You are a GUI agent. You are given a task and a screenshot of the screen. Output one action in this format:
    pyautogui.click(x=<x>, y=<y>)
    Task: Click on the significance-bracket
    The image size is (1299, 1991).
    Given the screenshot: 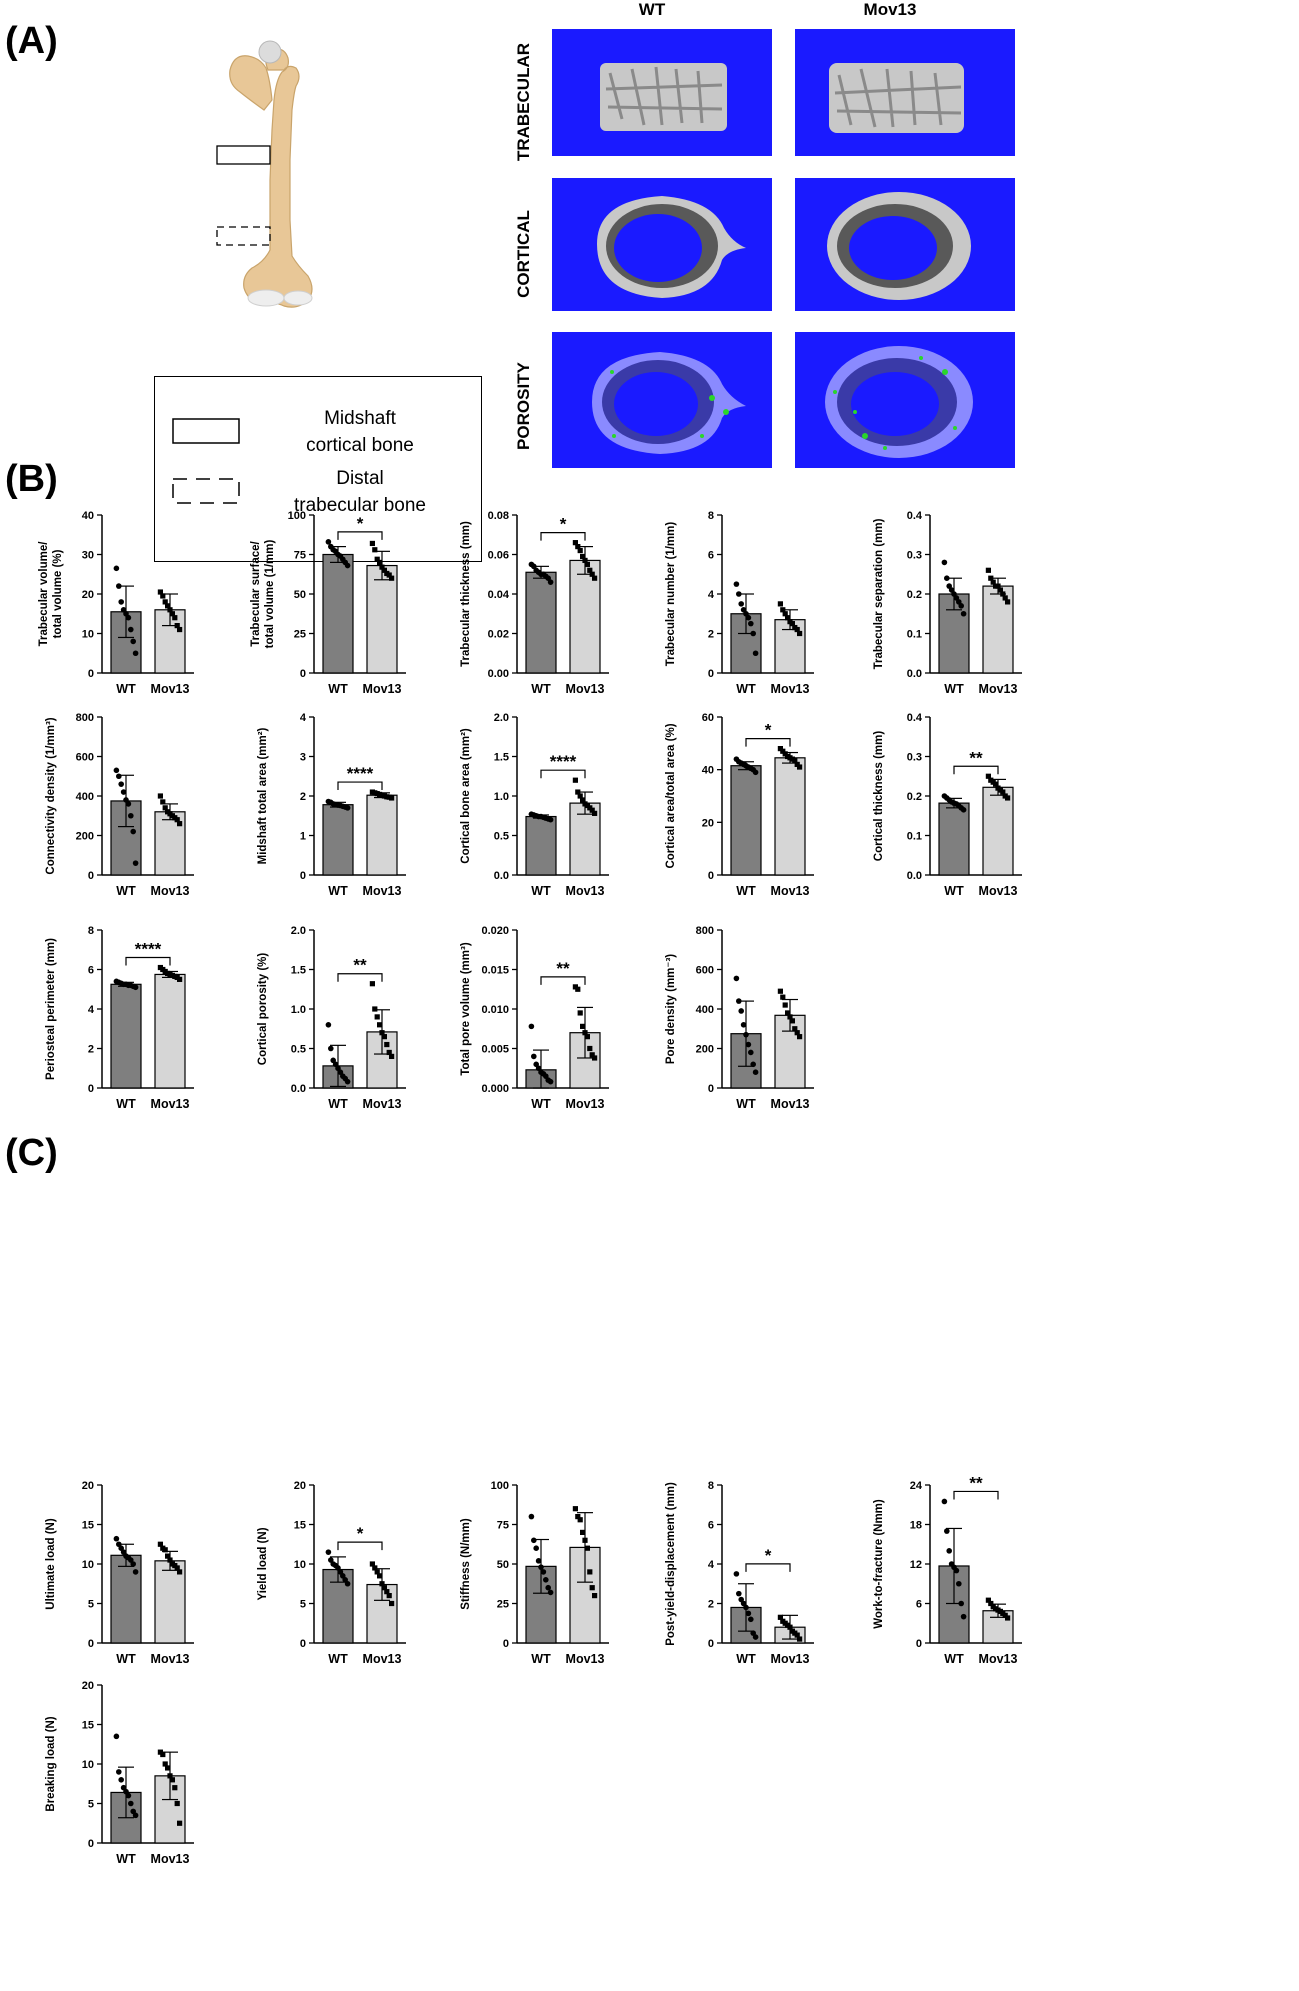 What is the action you would take?
    pyautogui.click(x=360, y=535)
    